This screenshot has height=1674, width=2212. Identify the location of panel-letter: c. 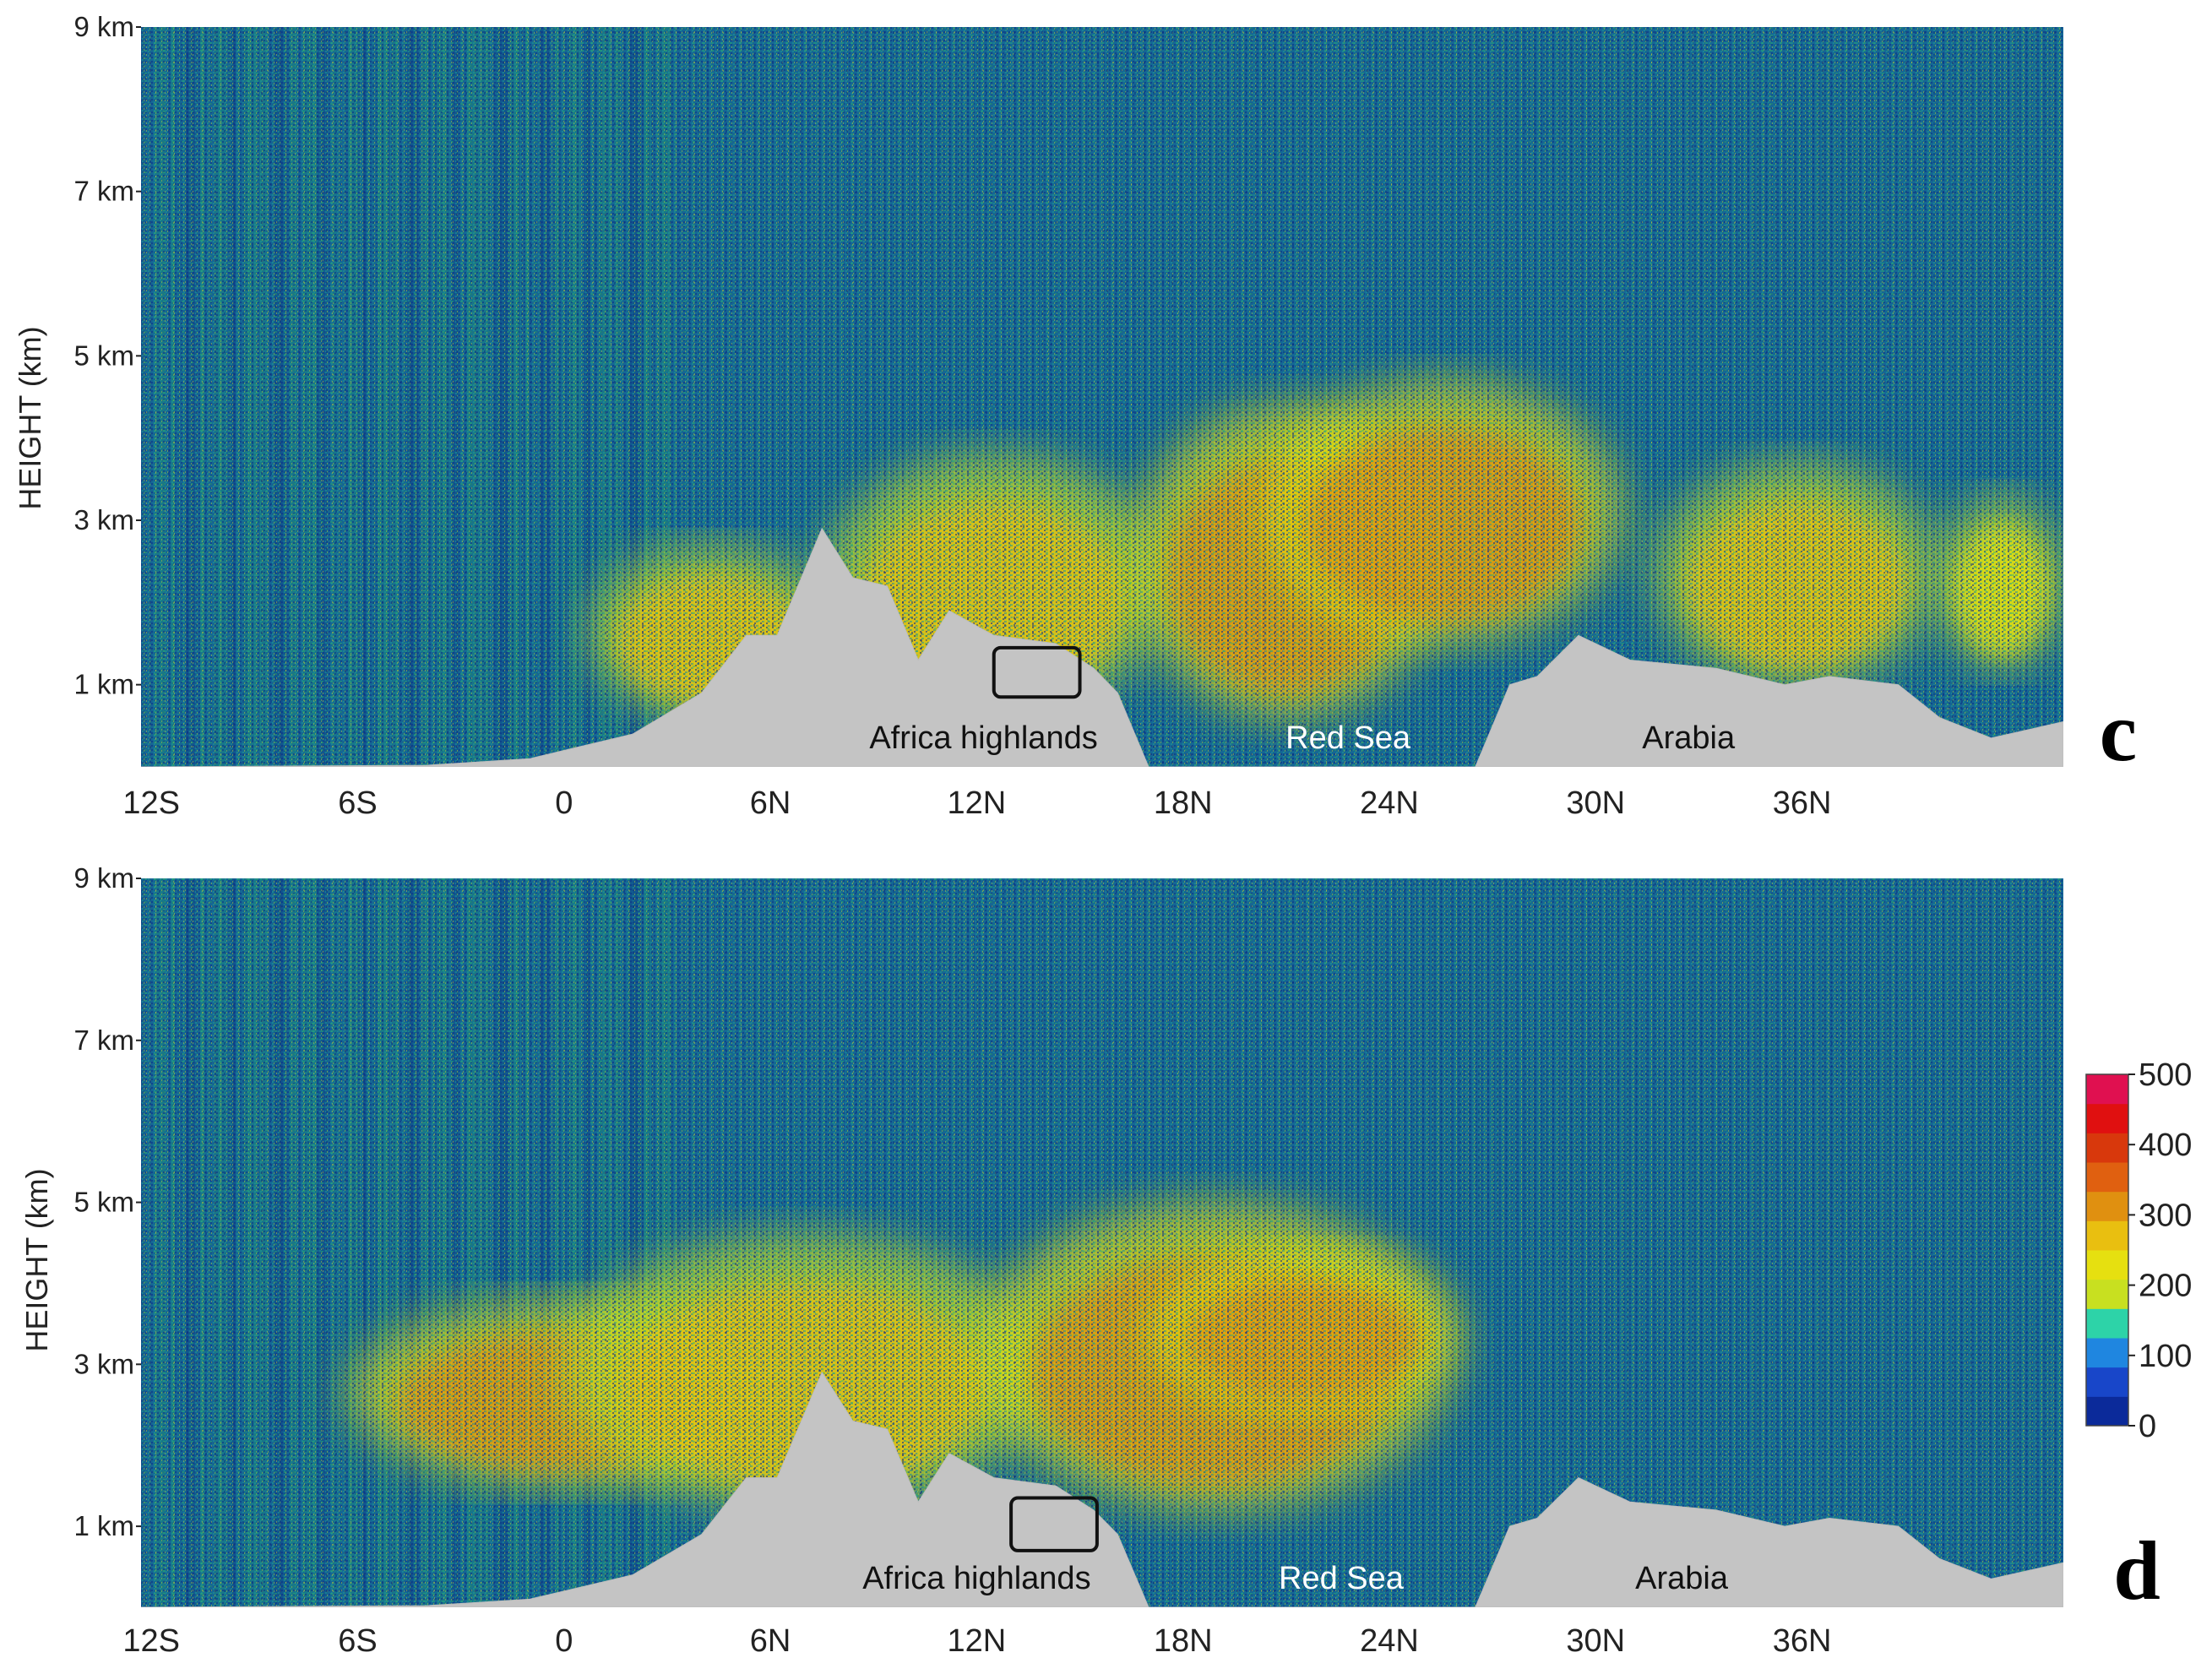
(2118, 732).